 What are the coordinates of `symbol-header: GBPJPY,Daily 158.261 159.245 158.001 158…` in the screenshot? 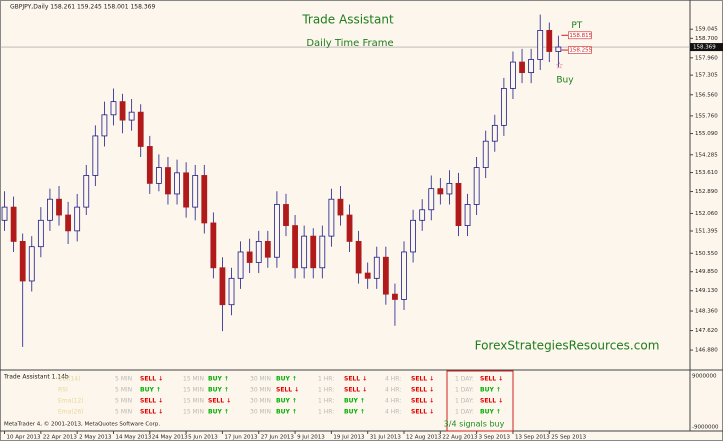 It's located at (82, 7).